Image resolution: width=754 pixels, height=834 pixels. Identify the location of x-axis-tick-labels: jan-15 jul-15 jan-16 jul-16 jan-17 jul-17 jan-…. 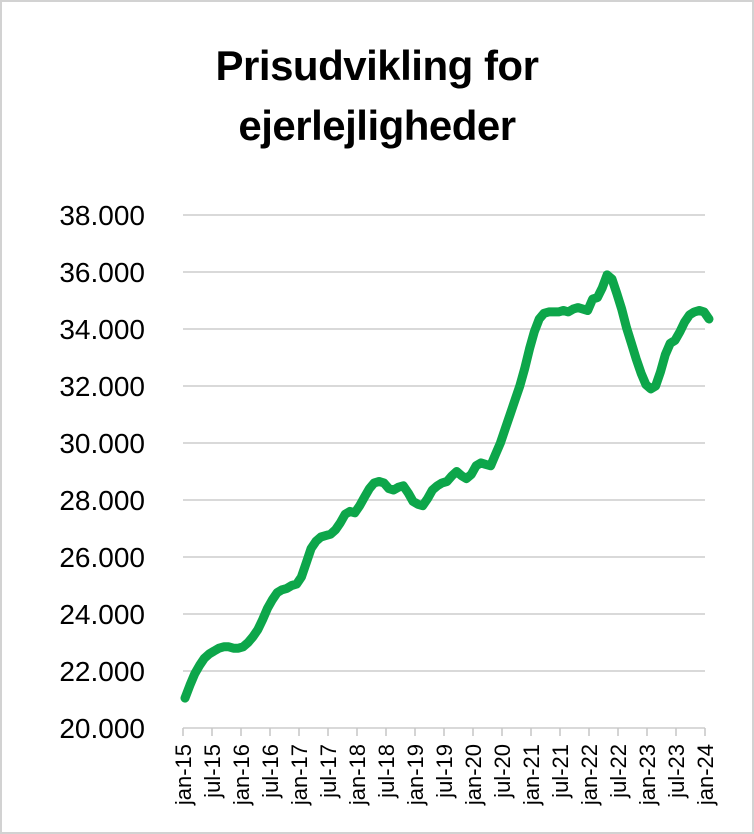
(444, 775).